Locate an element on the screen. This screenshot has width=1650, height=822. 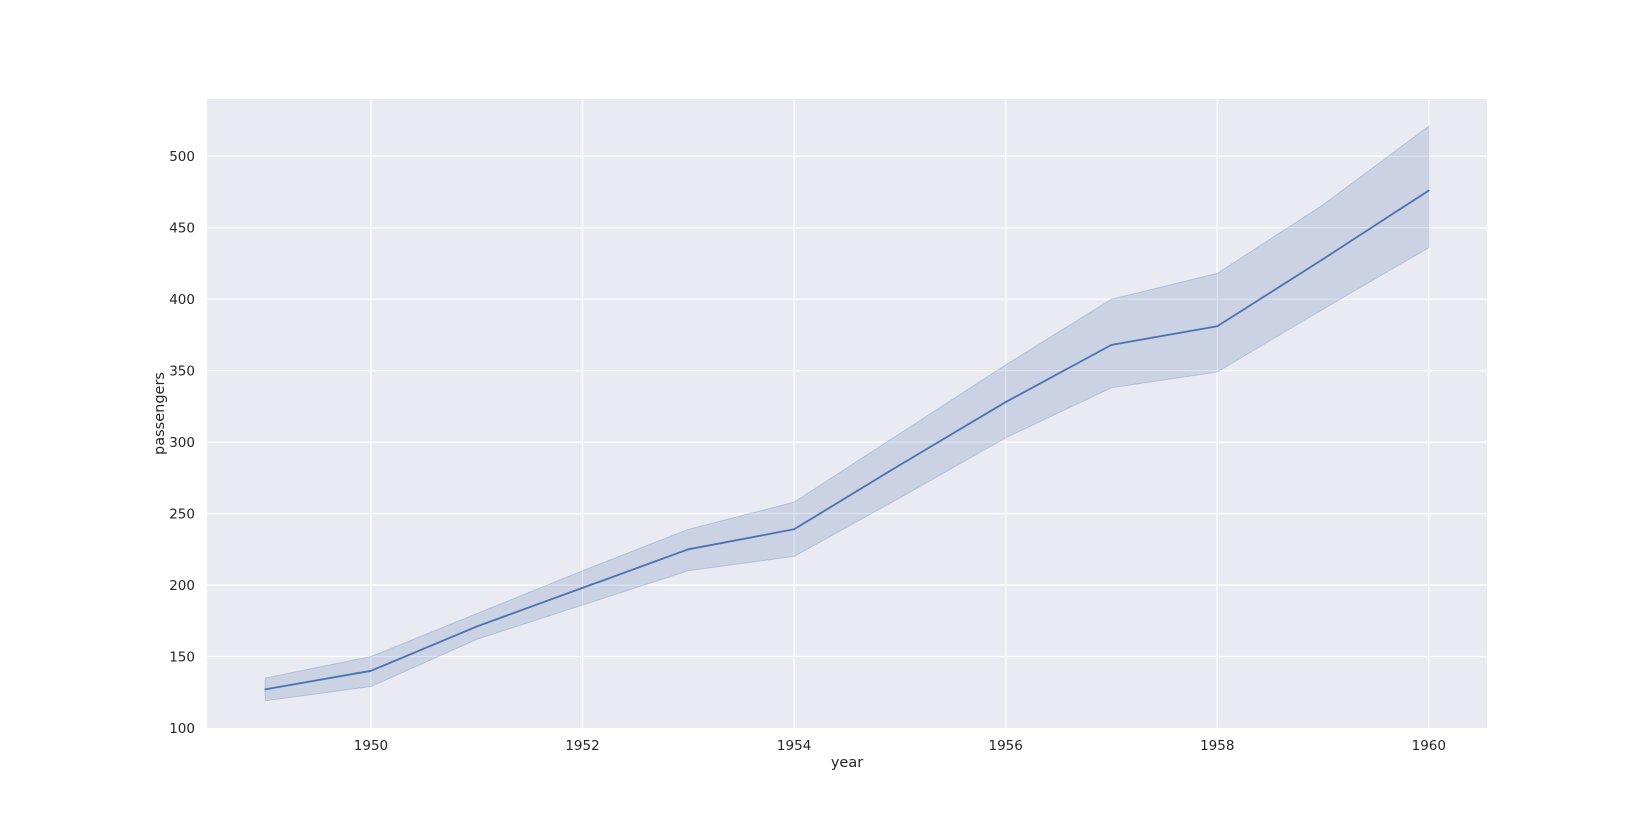
y-tick-label: 500 is located at coordinates (182, 157).